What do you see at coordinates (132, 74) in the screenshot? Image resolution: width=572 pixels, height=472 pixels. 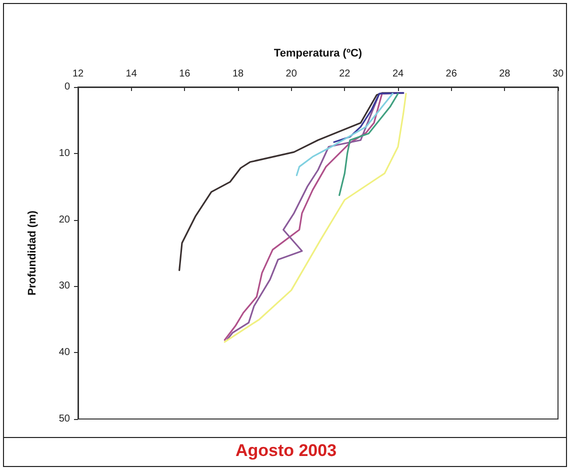 I see `x-tick-label: 14` at bounding box center [132, 74].